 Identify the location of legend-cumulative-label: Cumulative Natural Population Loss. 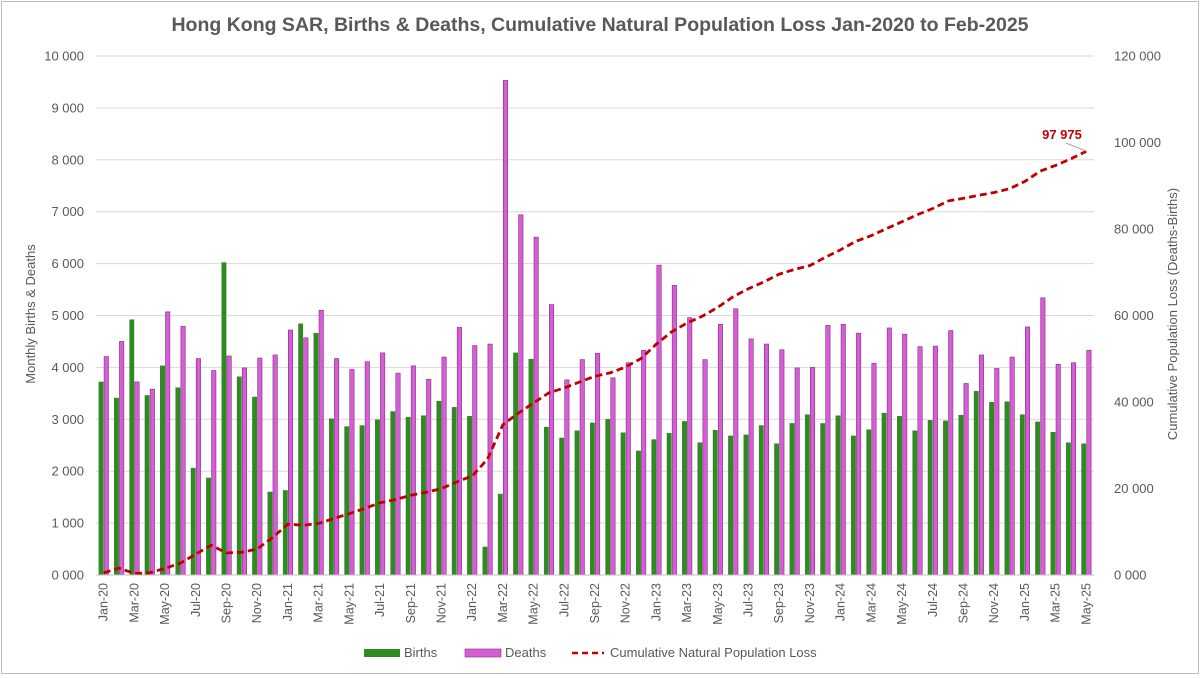
(713, 652).